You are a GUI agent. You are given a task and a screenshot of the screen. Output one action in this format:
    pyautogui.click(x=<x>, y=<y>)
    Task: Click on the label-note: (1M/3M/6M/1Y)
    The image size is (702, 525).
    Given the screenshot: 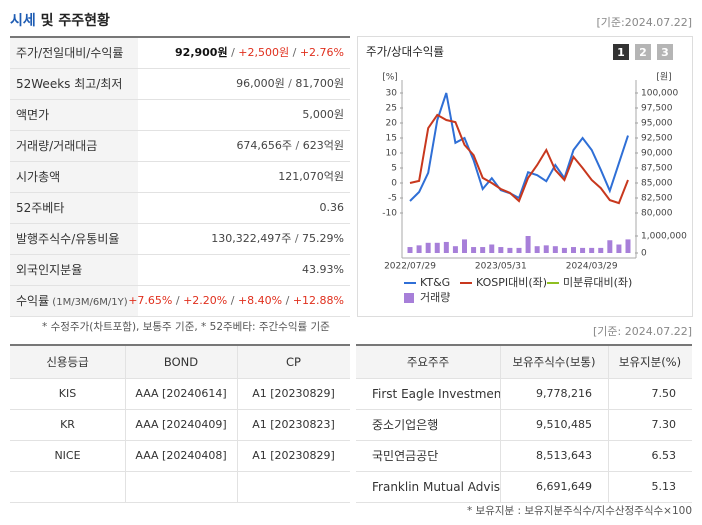 What is the action you would take?
    pyautogui.click(x=88, y=302)
    